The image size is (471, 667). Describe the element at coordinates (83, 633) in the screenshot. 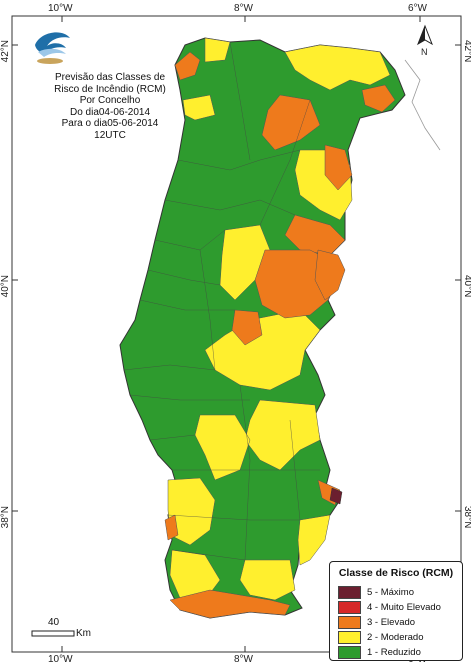

I see `scale-unit: Km` at that location.